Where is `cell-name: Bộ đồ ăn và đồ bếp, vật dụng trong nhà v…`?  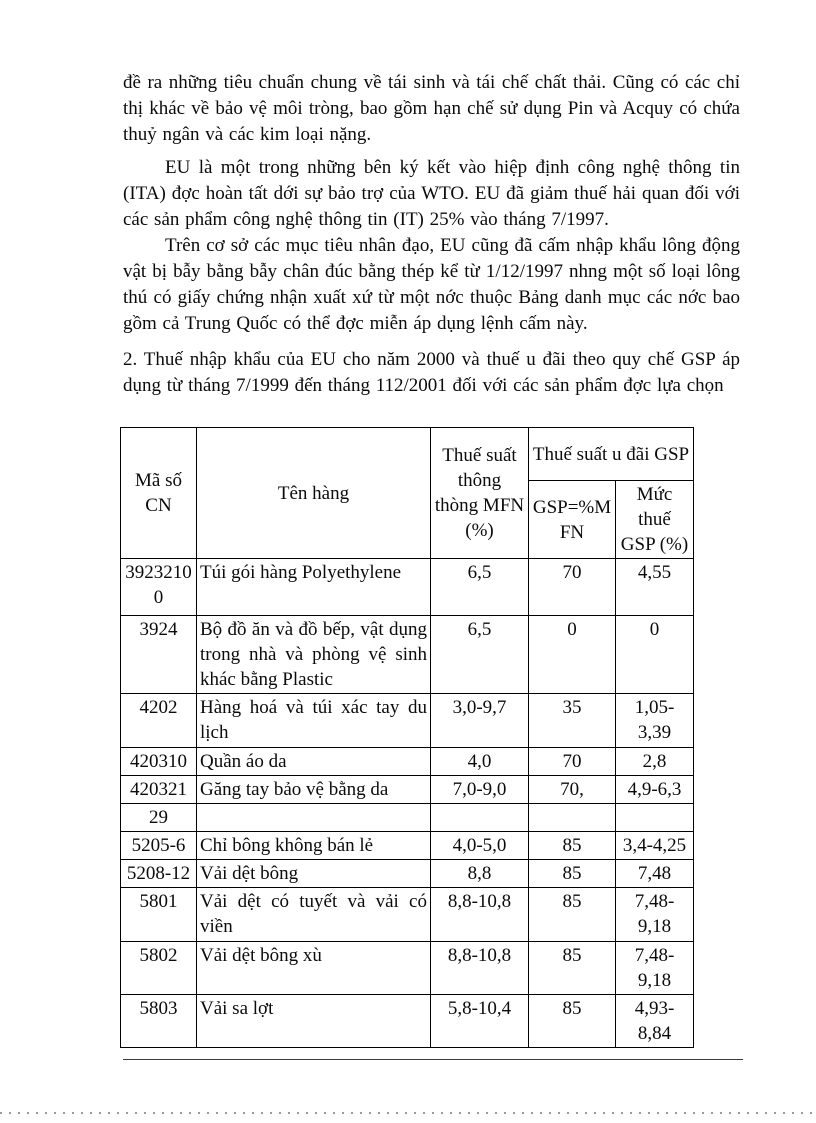 cell-name: Bộ đồ ăn và đồ bếp, vật dụng trong nhà v… is located at coordinates (313, 654).